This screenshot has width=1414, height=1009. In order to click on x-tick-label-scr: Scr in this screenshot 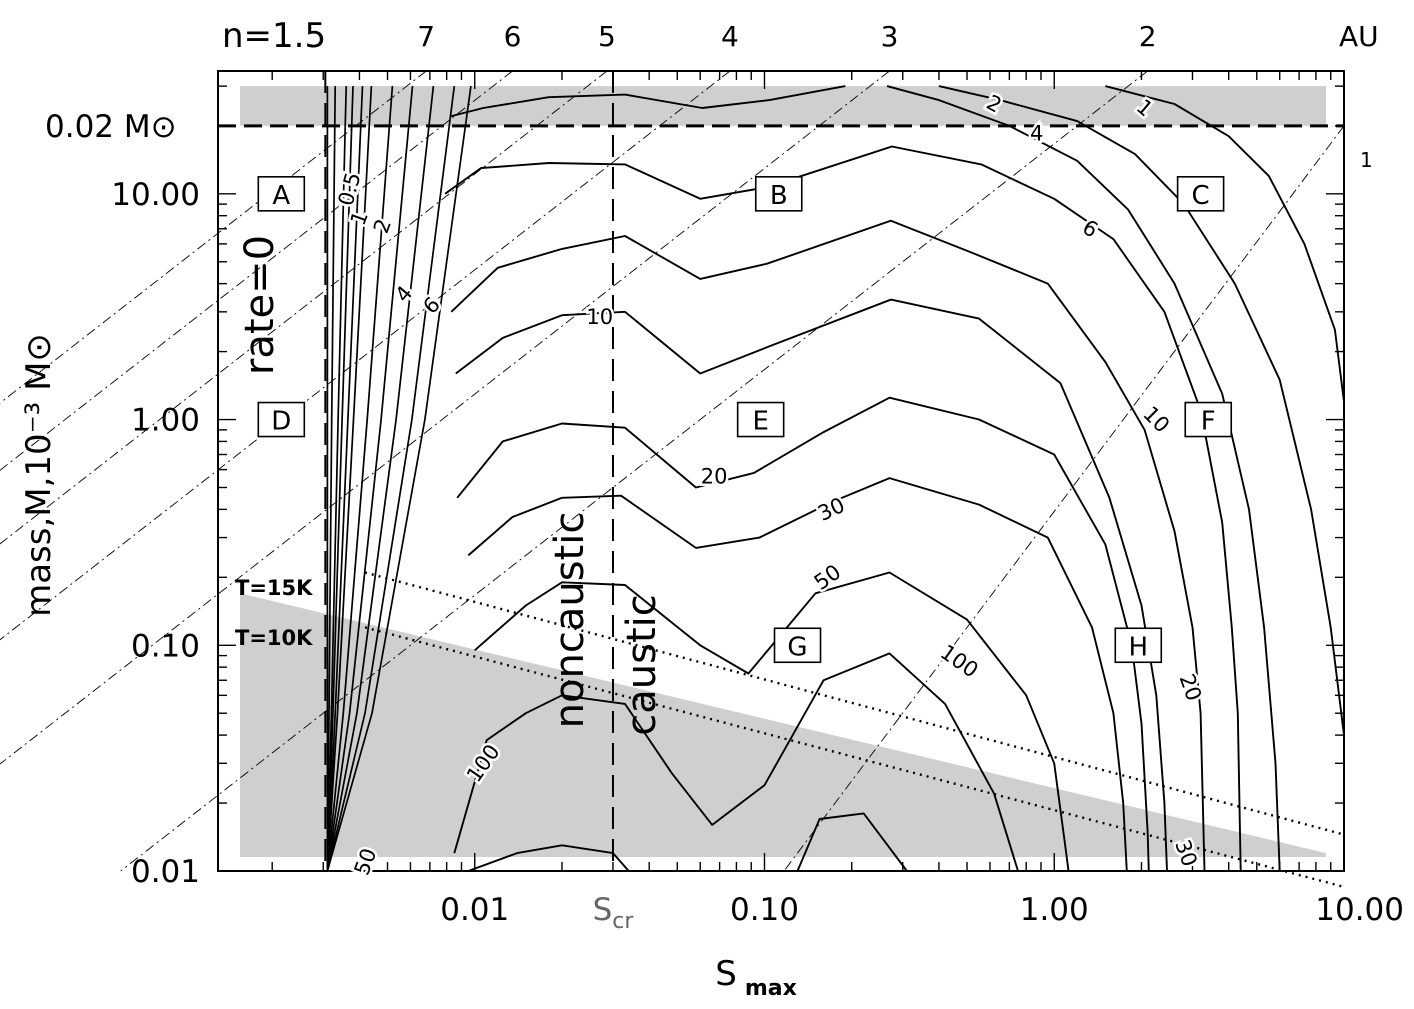, I will do `click(614, 913)`.